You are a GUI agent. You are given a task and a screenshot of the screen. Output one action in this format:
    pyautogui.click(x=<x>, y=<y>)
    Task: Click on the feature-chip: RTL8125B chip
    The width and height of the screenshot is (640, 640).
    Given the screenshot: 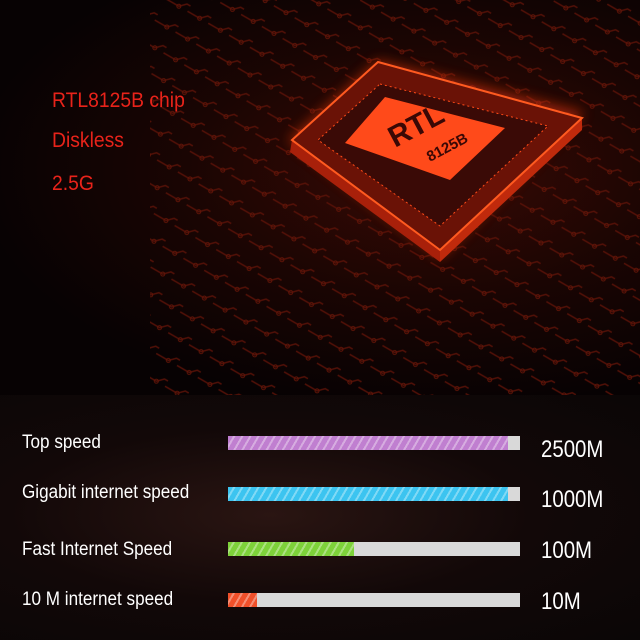 What is the action you would take?
    pyautogui.click(x=118, y=100)
    